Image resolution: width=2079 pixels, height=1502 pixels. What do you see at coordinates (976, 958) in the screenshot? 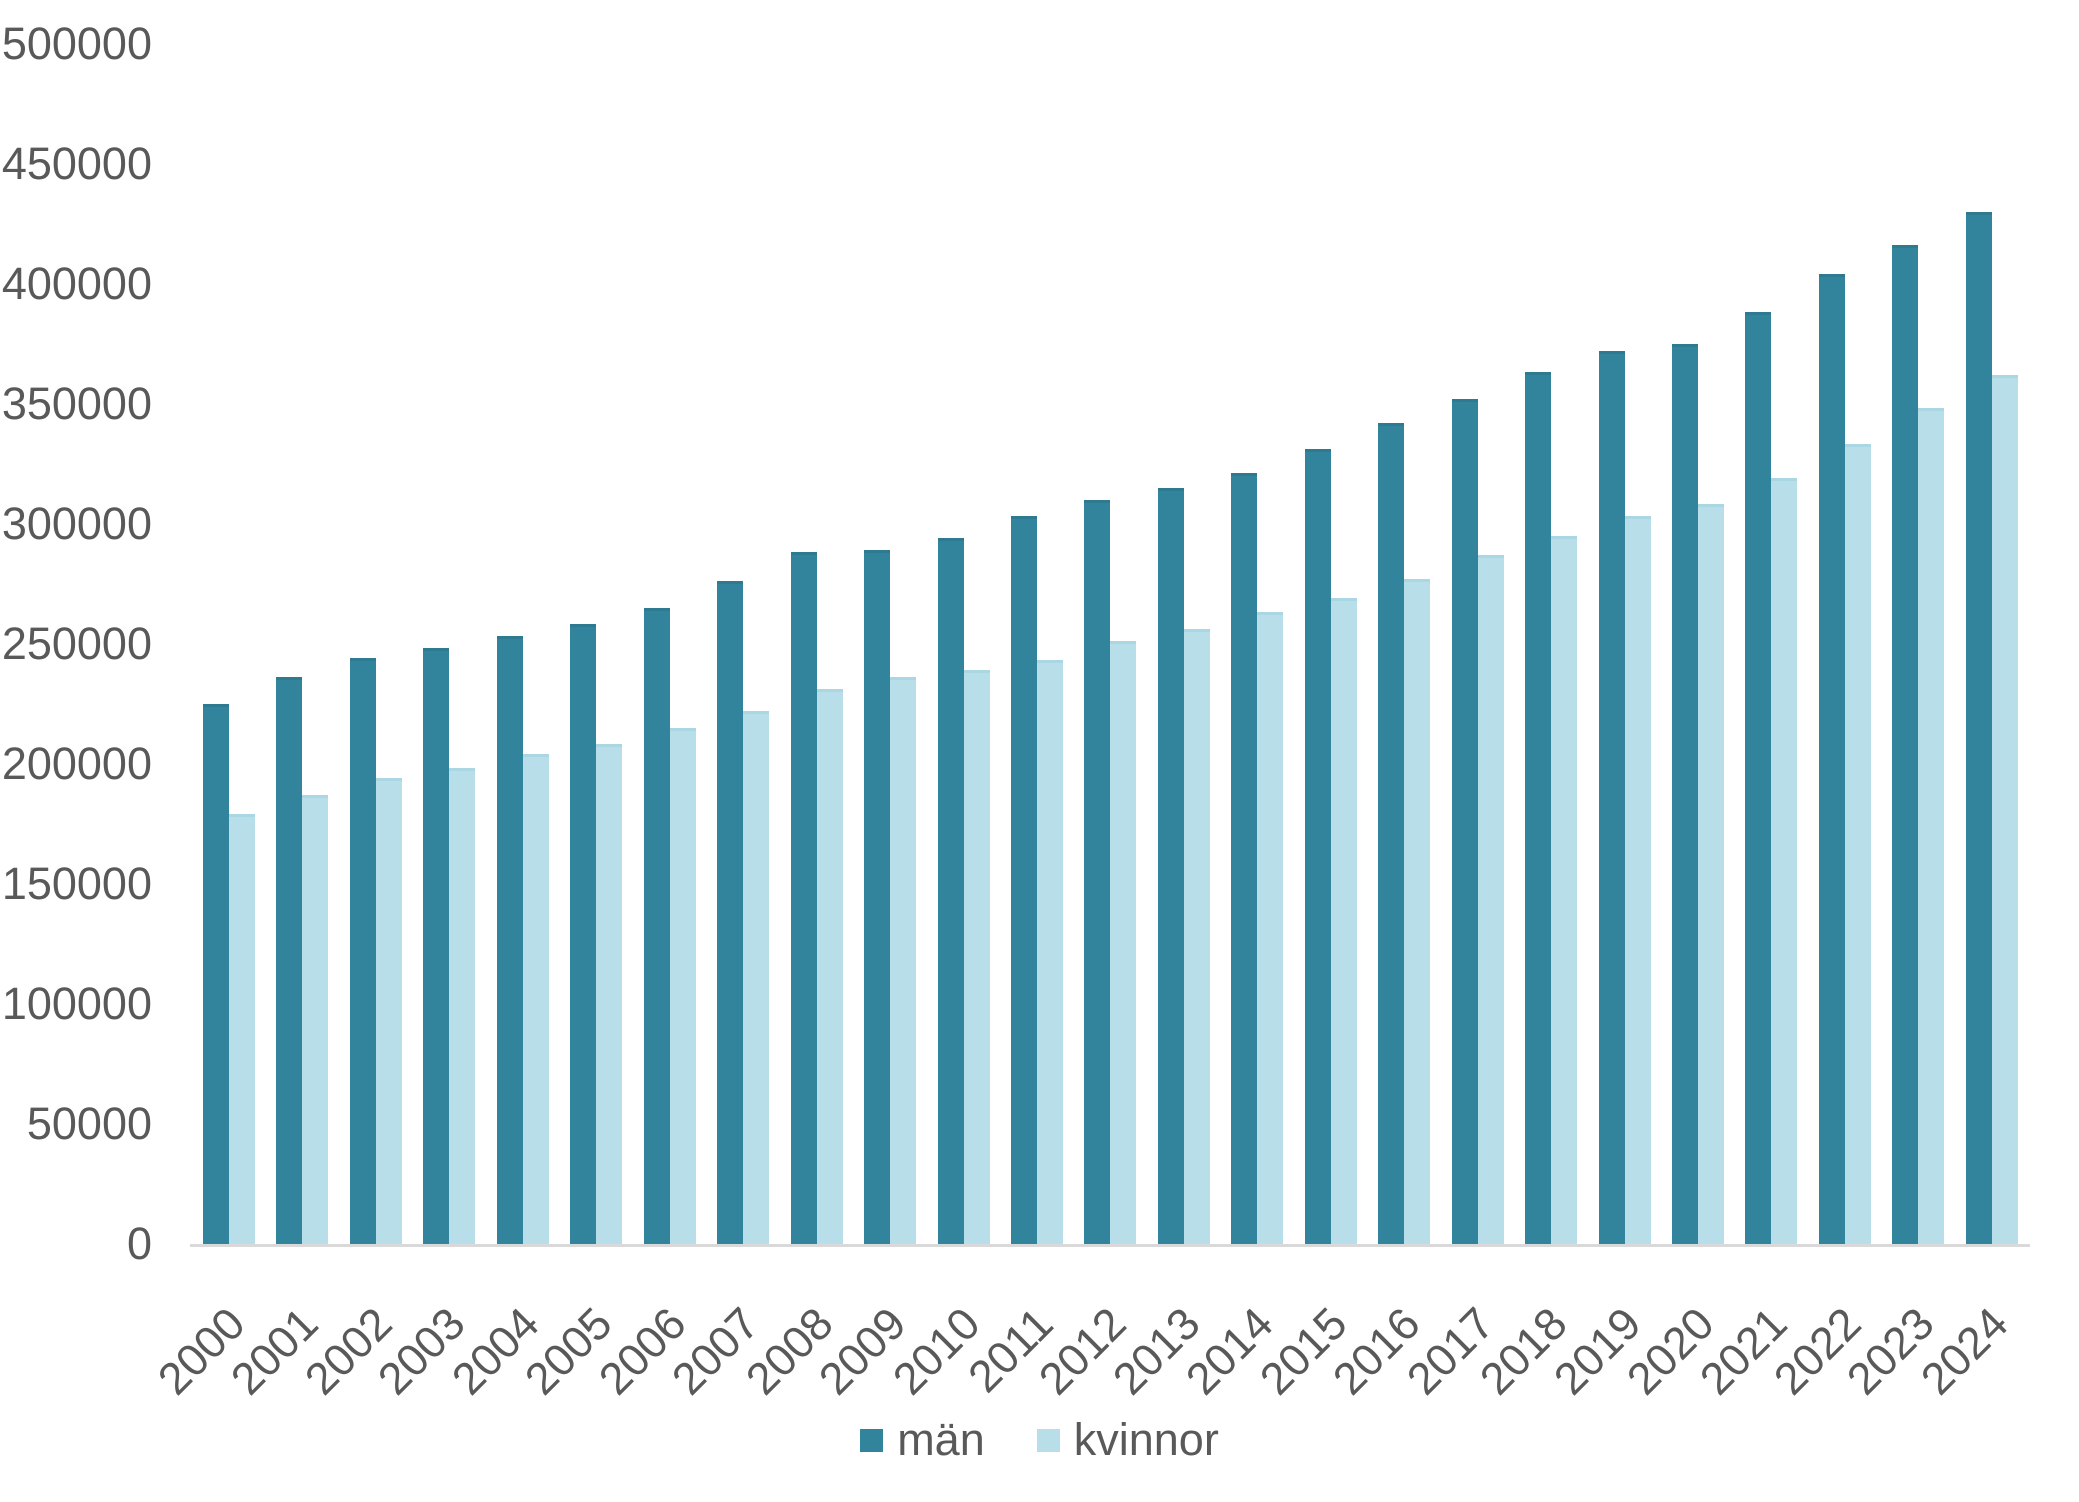
I see `bar-kvinnor-2010` at bounding box center [976, 958].